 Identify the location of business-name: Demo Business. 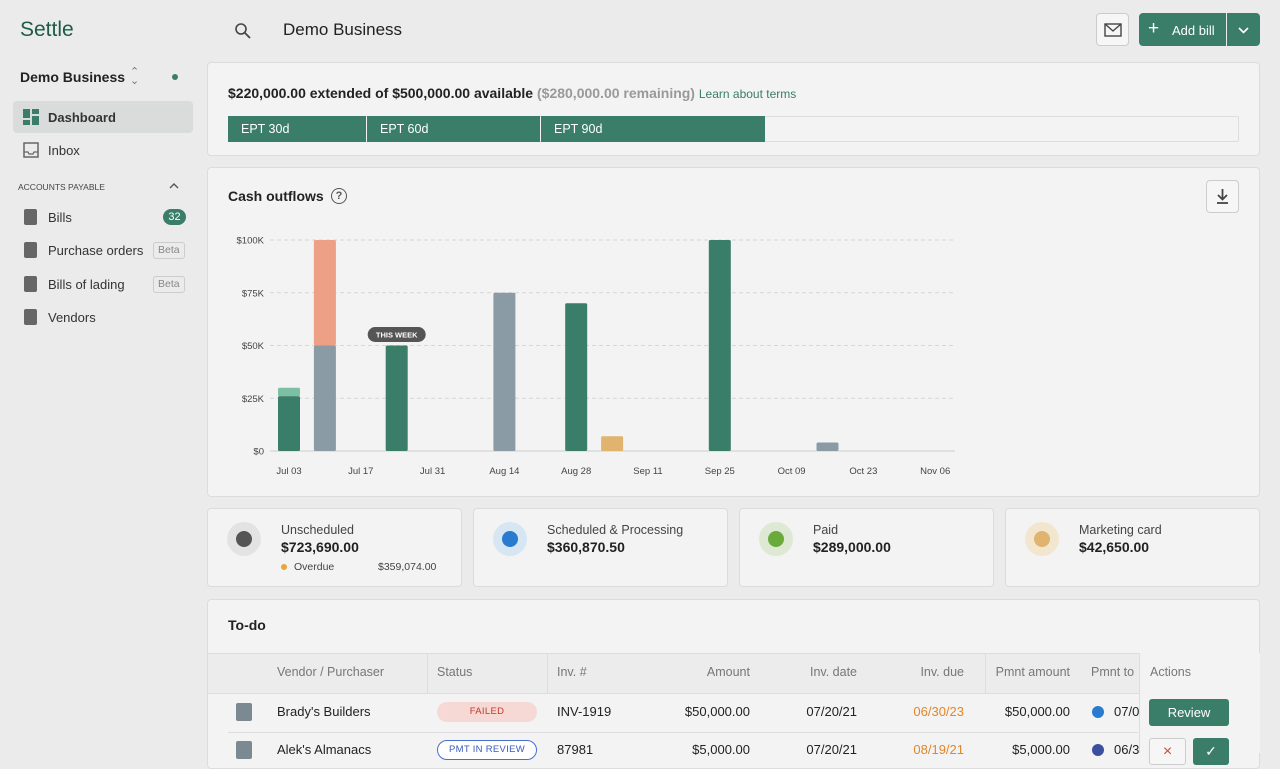
(343, 29).